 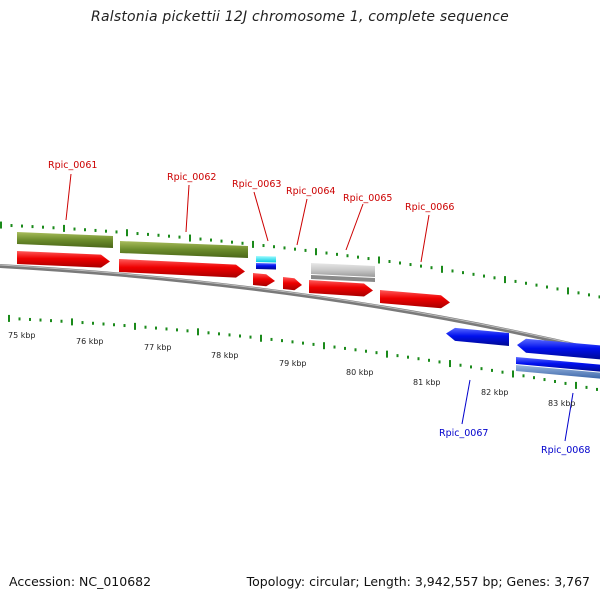 I want to click on gene-rpic-0065-feature-bar, so click(x=343, y=270).